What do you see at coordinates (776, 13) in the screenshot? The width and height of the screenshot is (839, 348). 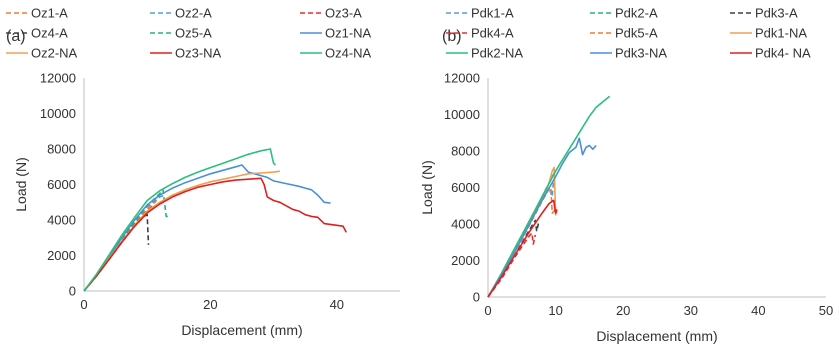 I see `panel-b-legend-entry: Pdk3-A` at bounding box center [776, 13].